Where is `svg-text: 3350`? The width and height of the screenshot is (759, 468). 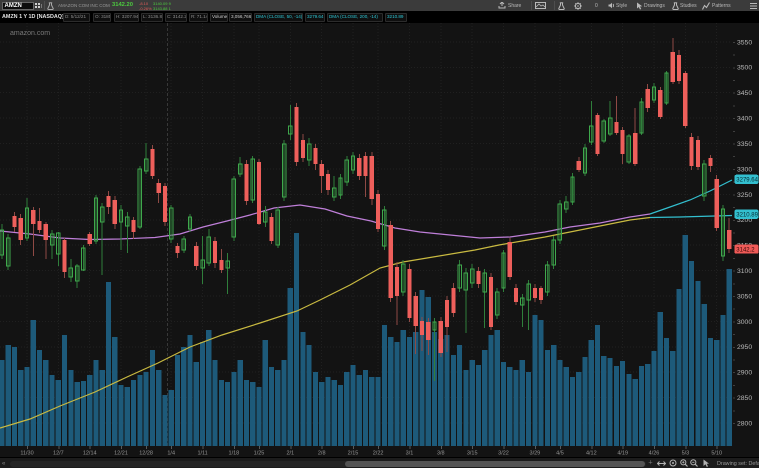 svg-text: 3350 is located at coordinates (744, 144).